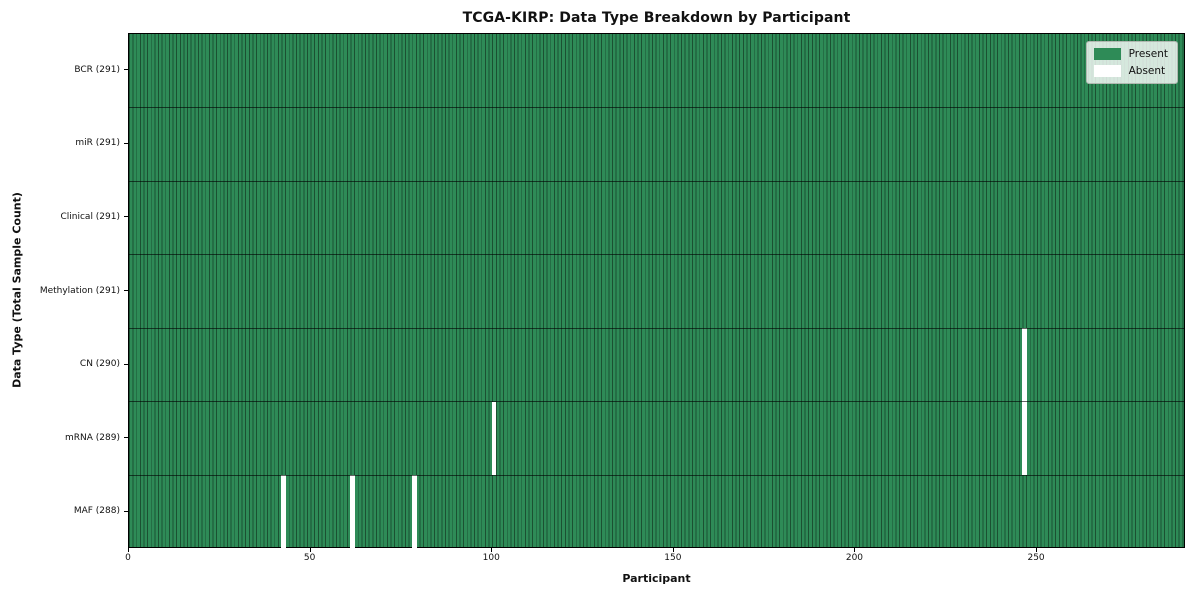  I want to click on y-tick-label-BCR: BCR (291), so click(97, 69).